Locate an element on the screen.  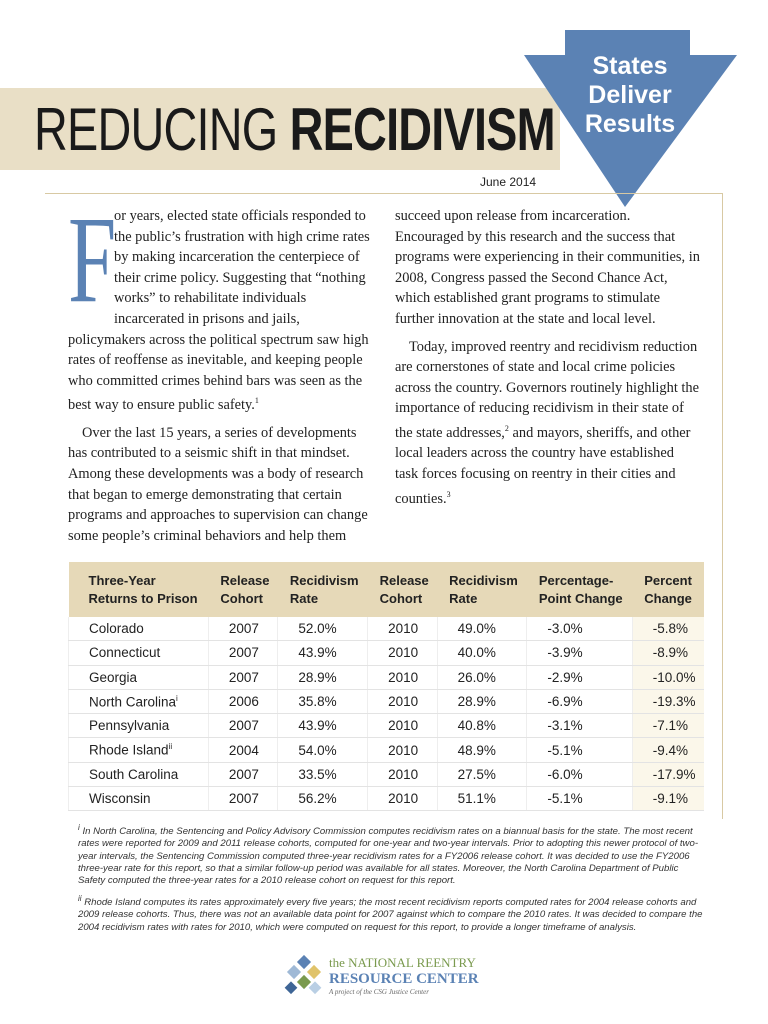
column-header: Release Cohort is located at coordinates (402, 589).